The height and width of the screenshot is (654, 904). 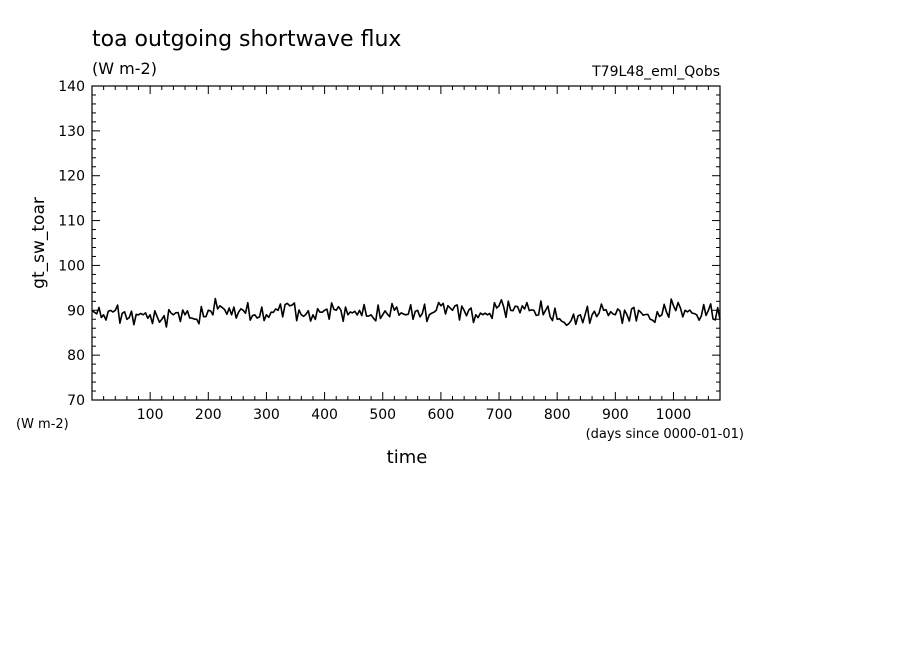 What do you see at coordinates (655, 72) in the screenshot?
I see `run-label: T79L48_eml_Qobs` at bounding box center [655, 72].